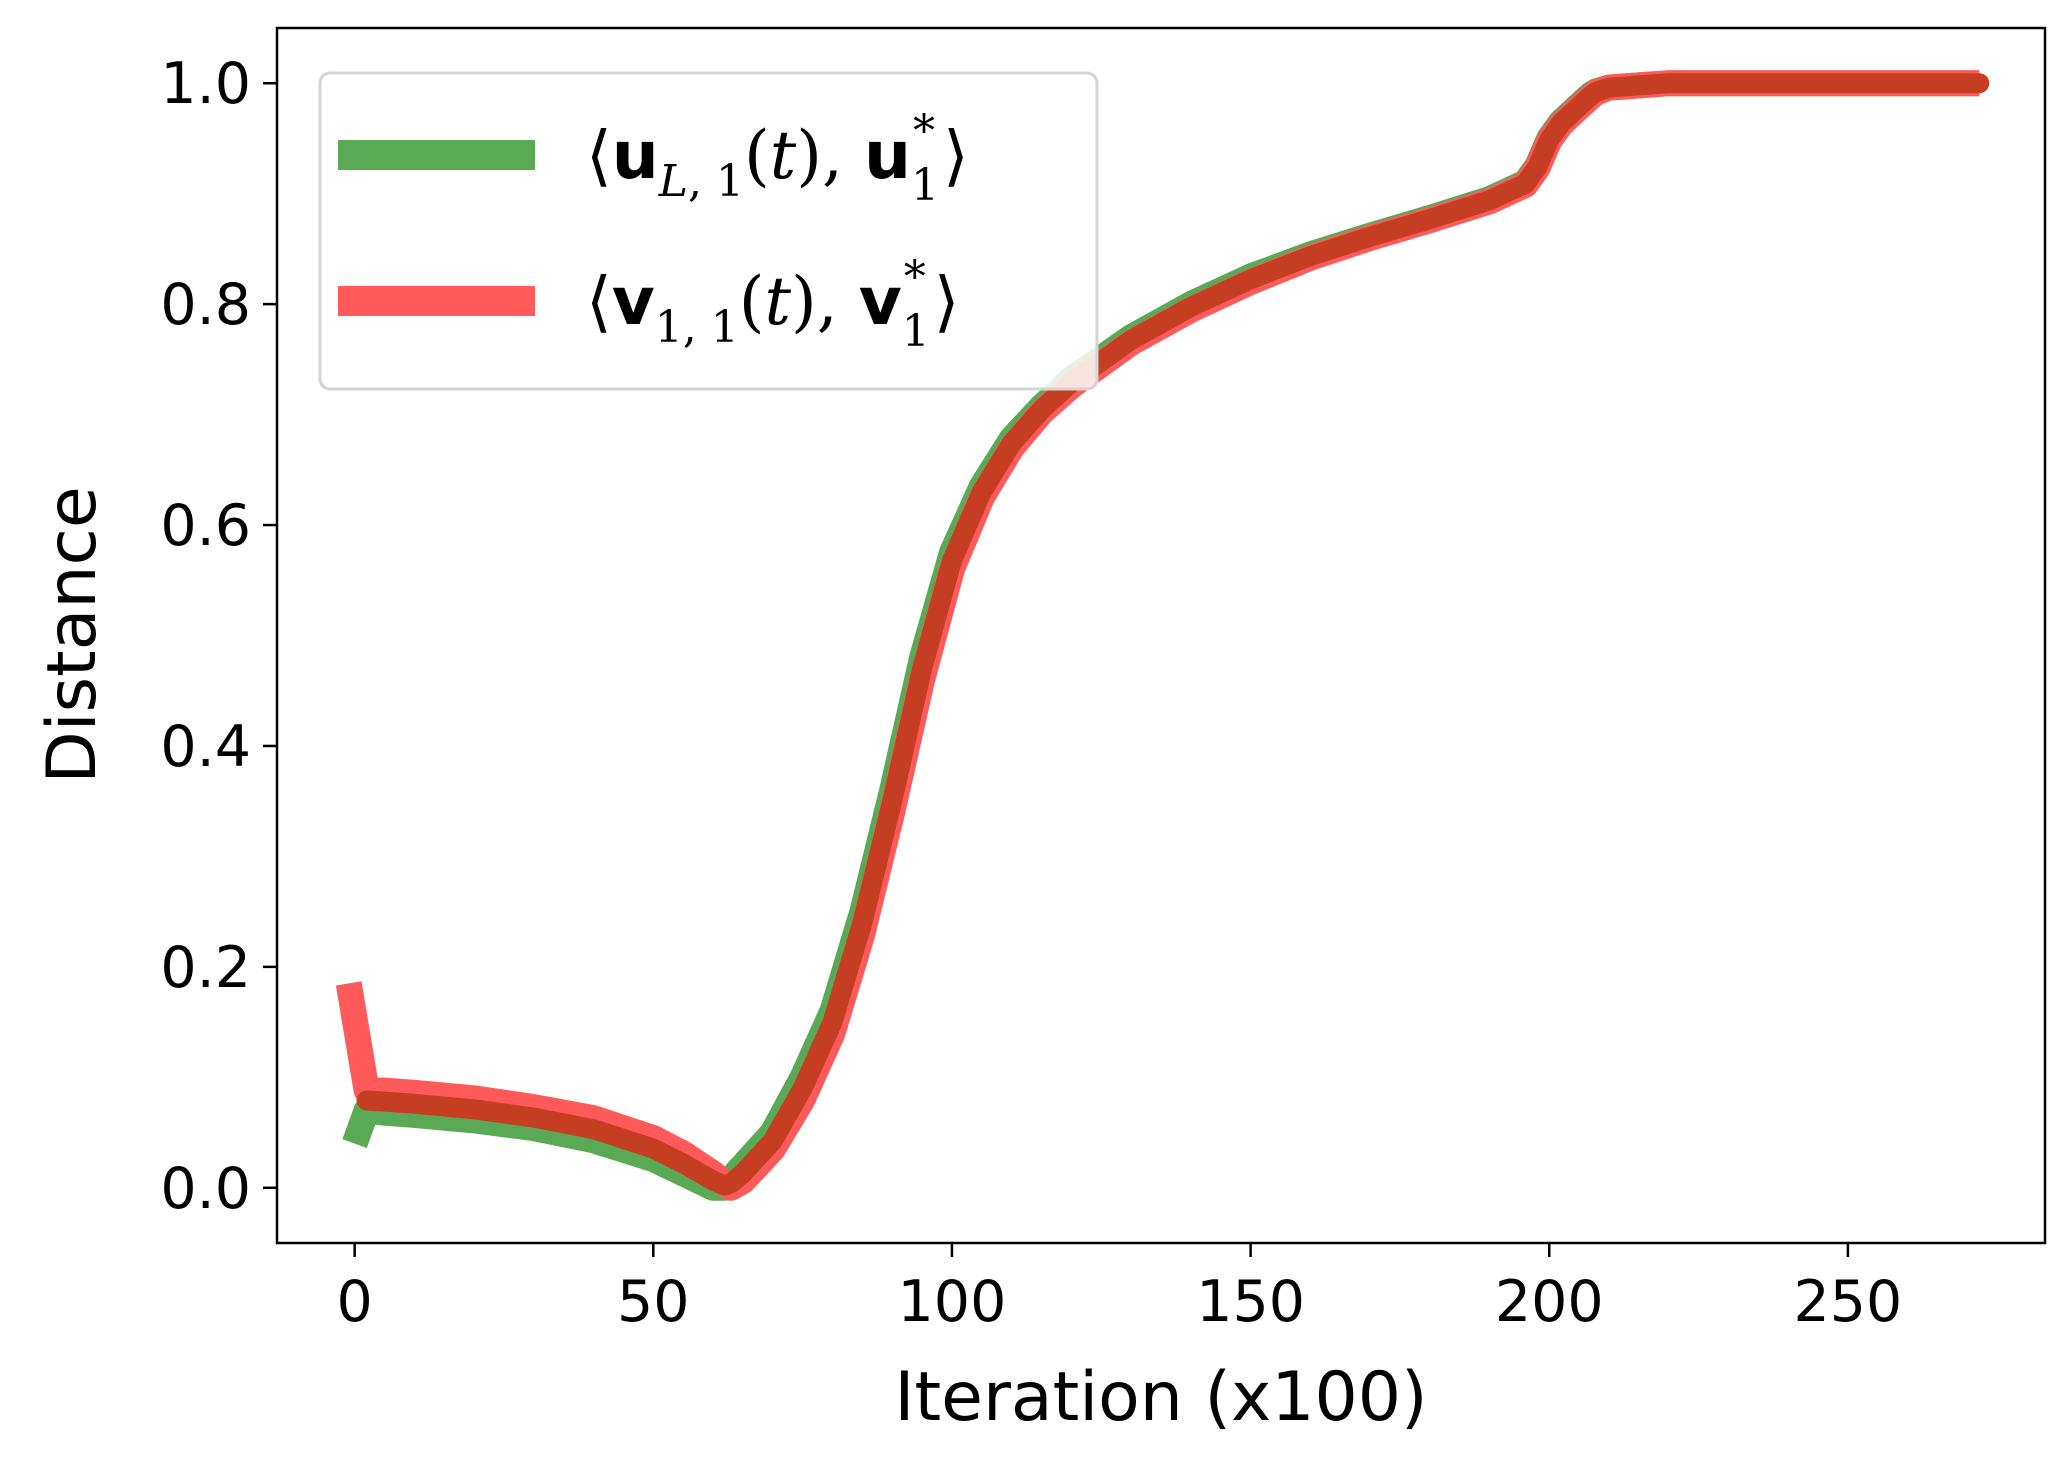 This screenshot has height=1468, width=2067. Describe the element at coordinates (355, 1302) in the screenshot. I see `x-tick-label: 0` at that location.